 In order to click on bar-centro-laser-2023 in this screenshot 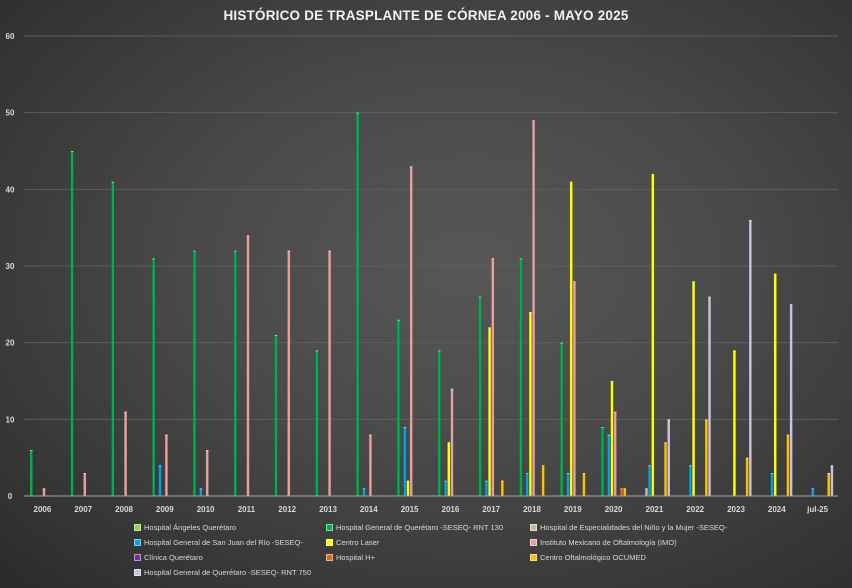, I will do `click(734, 423)`.